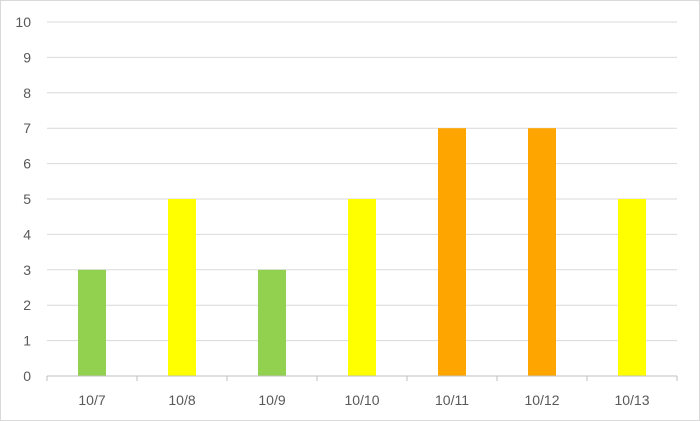  I want to click on y-tick-label: 10, so click(23, 22).